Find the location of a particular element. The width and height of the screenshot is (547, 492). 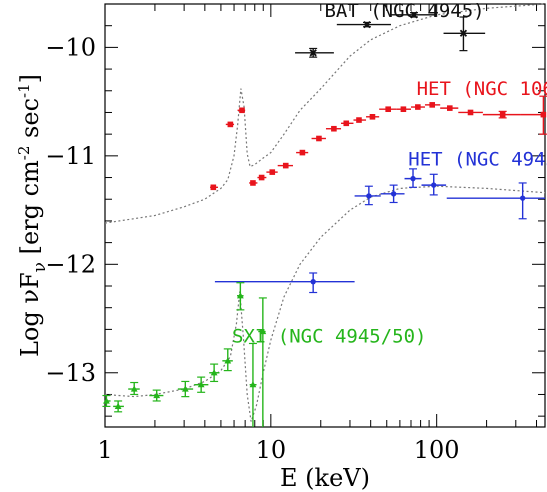

y-label-part: Log νF is located at coordinates (30, 314).